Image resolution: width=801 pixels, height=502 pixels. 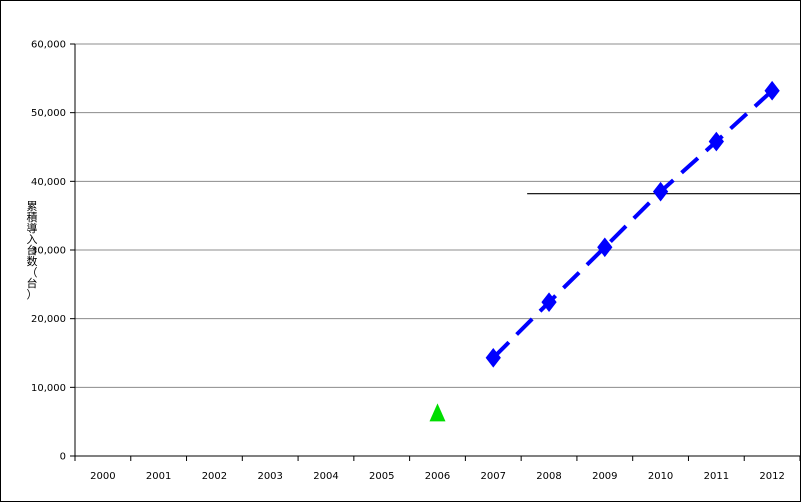 What do you see at coordinates (32, 239) in the screenshot?
I see `y-axis-label-char: 入` at bounding box center [32, 239].